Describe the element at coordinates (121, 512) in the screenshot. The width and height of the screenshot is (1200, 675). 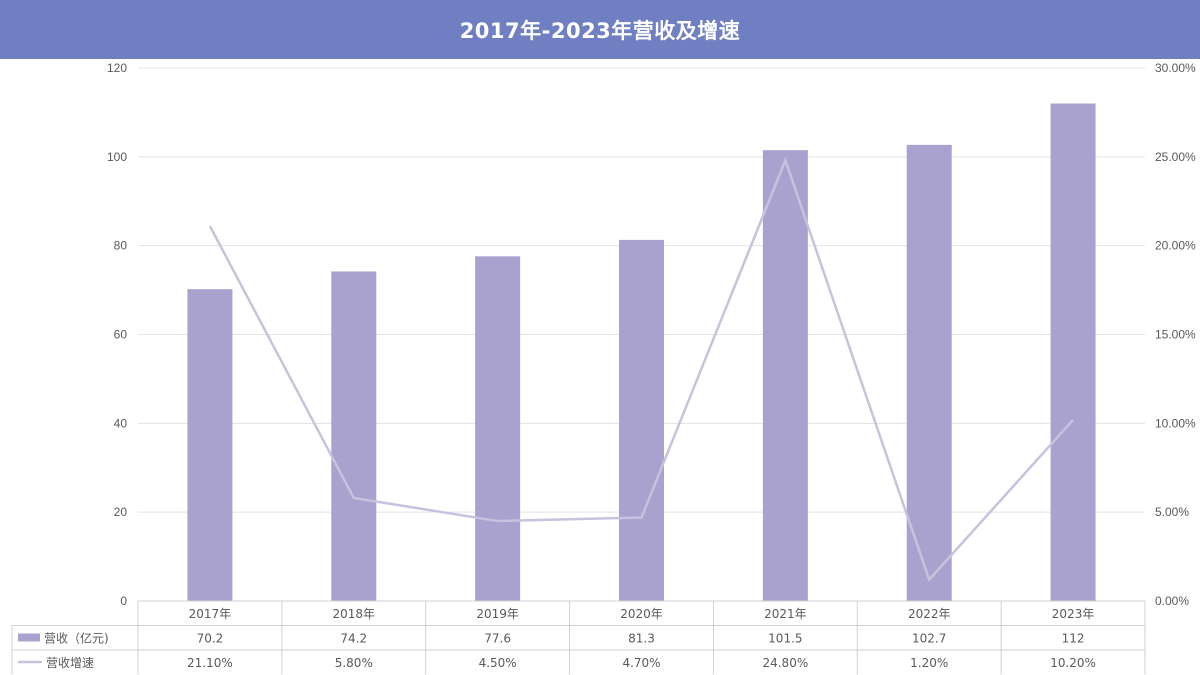
I see `left-y-tick-label: 20` at that location.